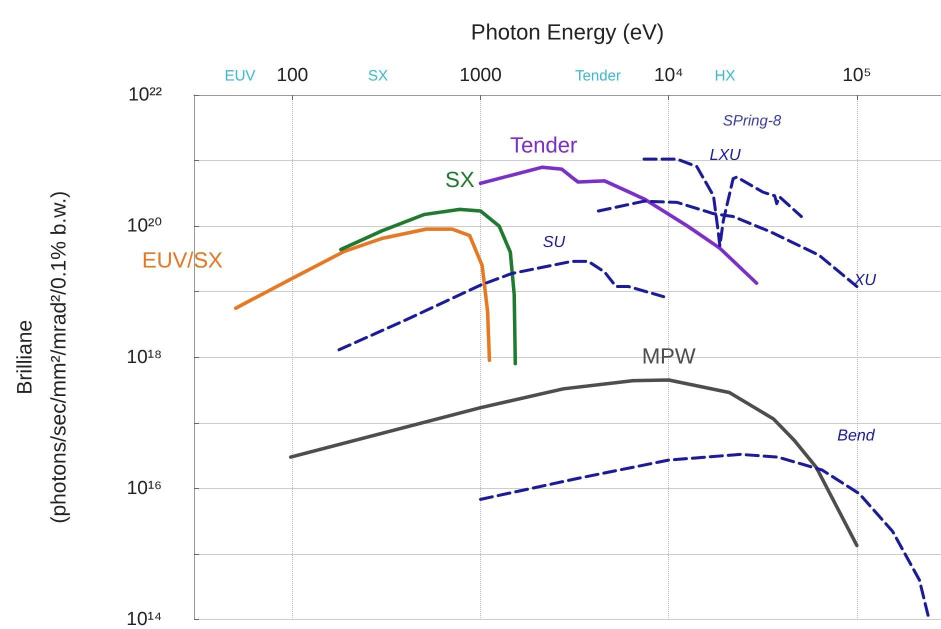 The height and width of the screenshot is (629, 941). I want to click on series-label: XU, so click(864, 280).